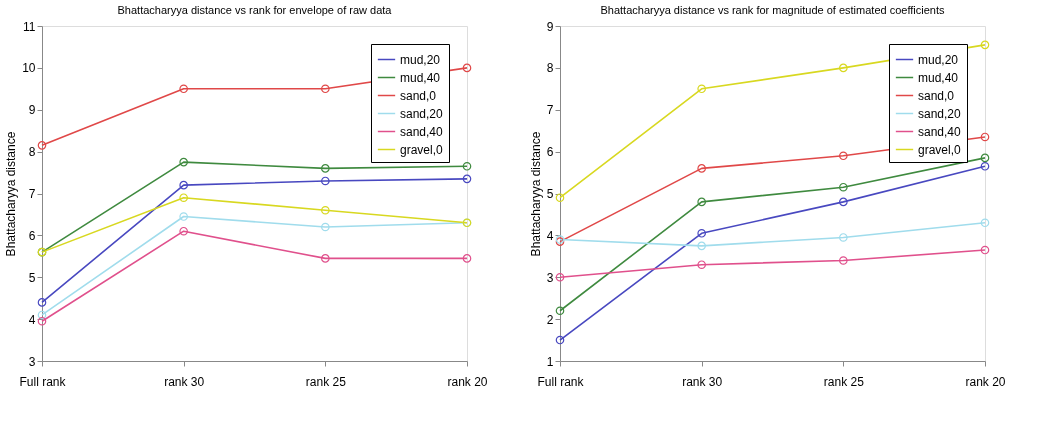  Describe the element at coordinates (29, 26) in the screenshot. I see `y-tick-label: 11` at that location.